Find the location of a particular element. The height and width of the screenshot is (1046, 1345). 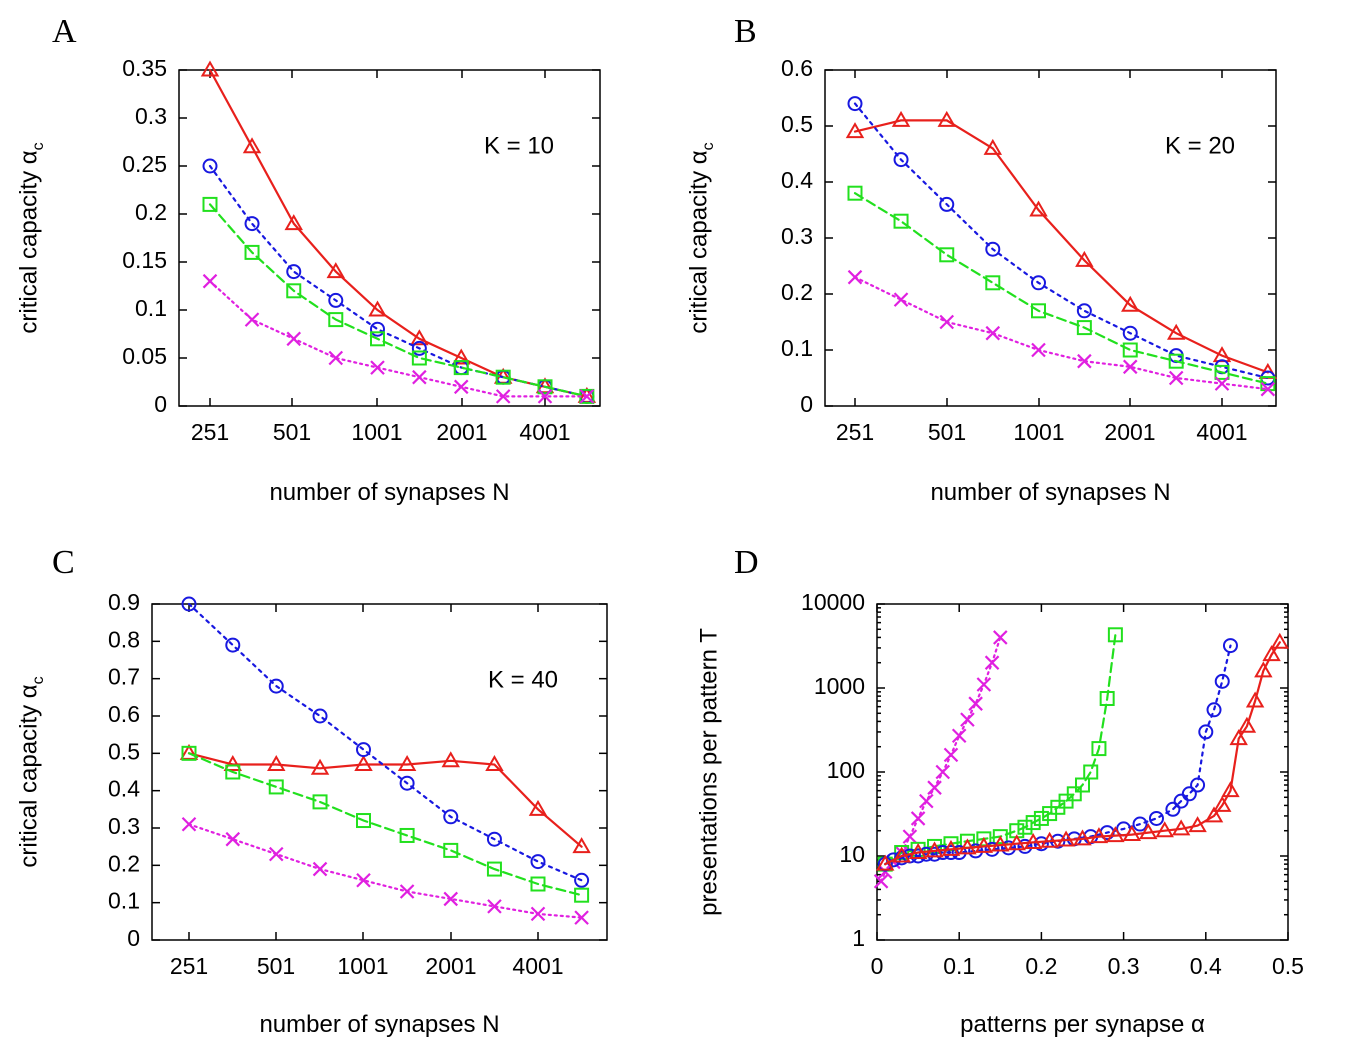

panel-letter: D is located at coordinates (746, 562).